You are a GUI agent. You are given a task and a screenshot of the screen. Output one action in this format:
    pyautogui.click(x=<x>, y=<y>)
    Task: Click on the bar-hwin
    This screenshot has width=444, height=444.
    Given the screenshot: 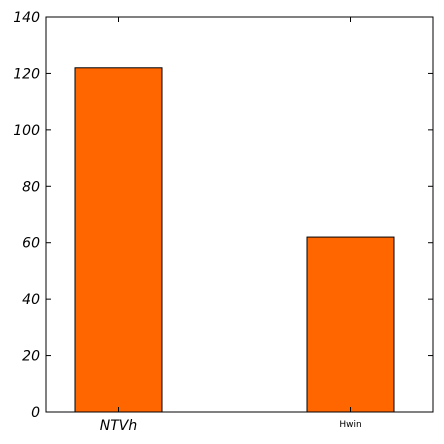 What is the action you would take?
    pyautogui.click(x=350, y=324)
    